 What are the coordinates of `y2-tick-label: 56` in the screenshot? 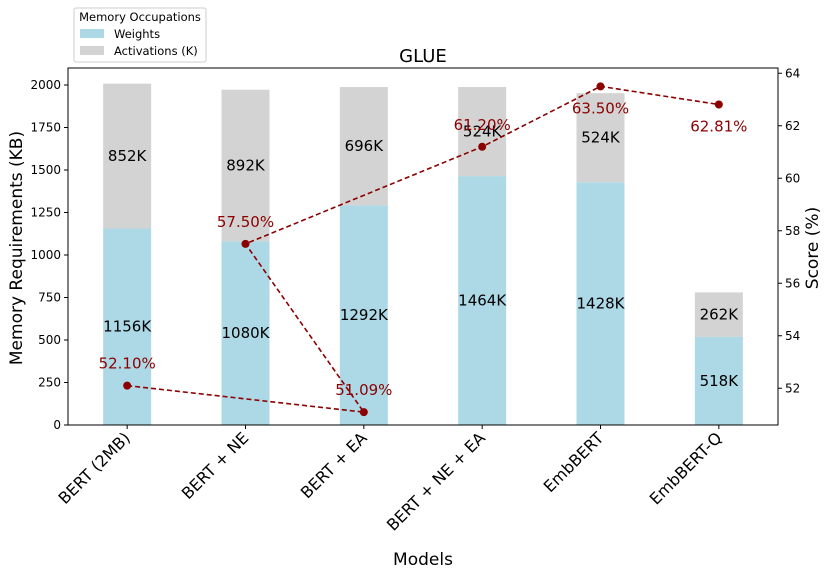 It's located at (792, 283).